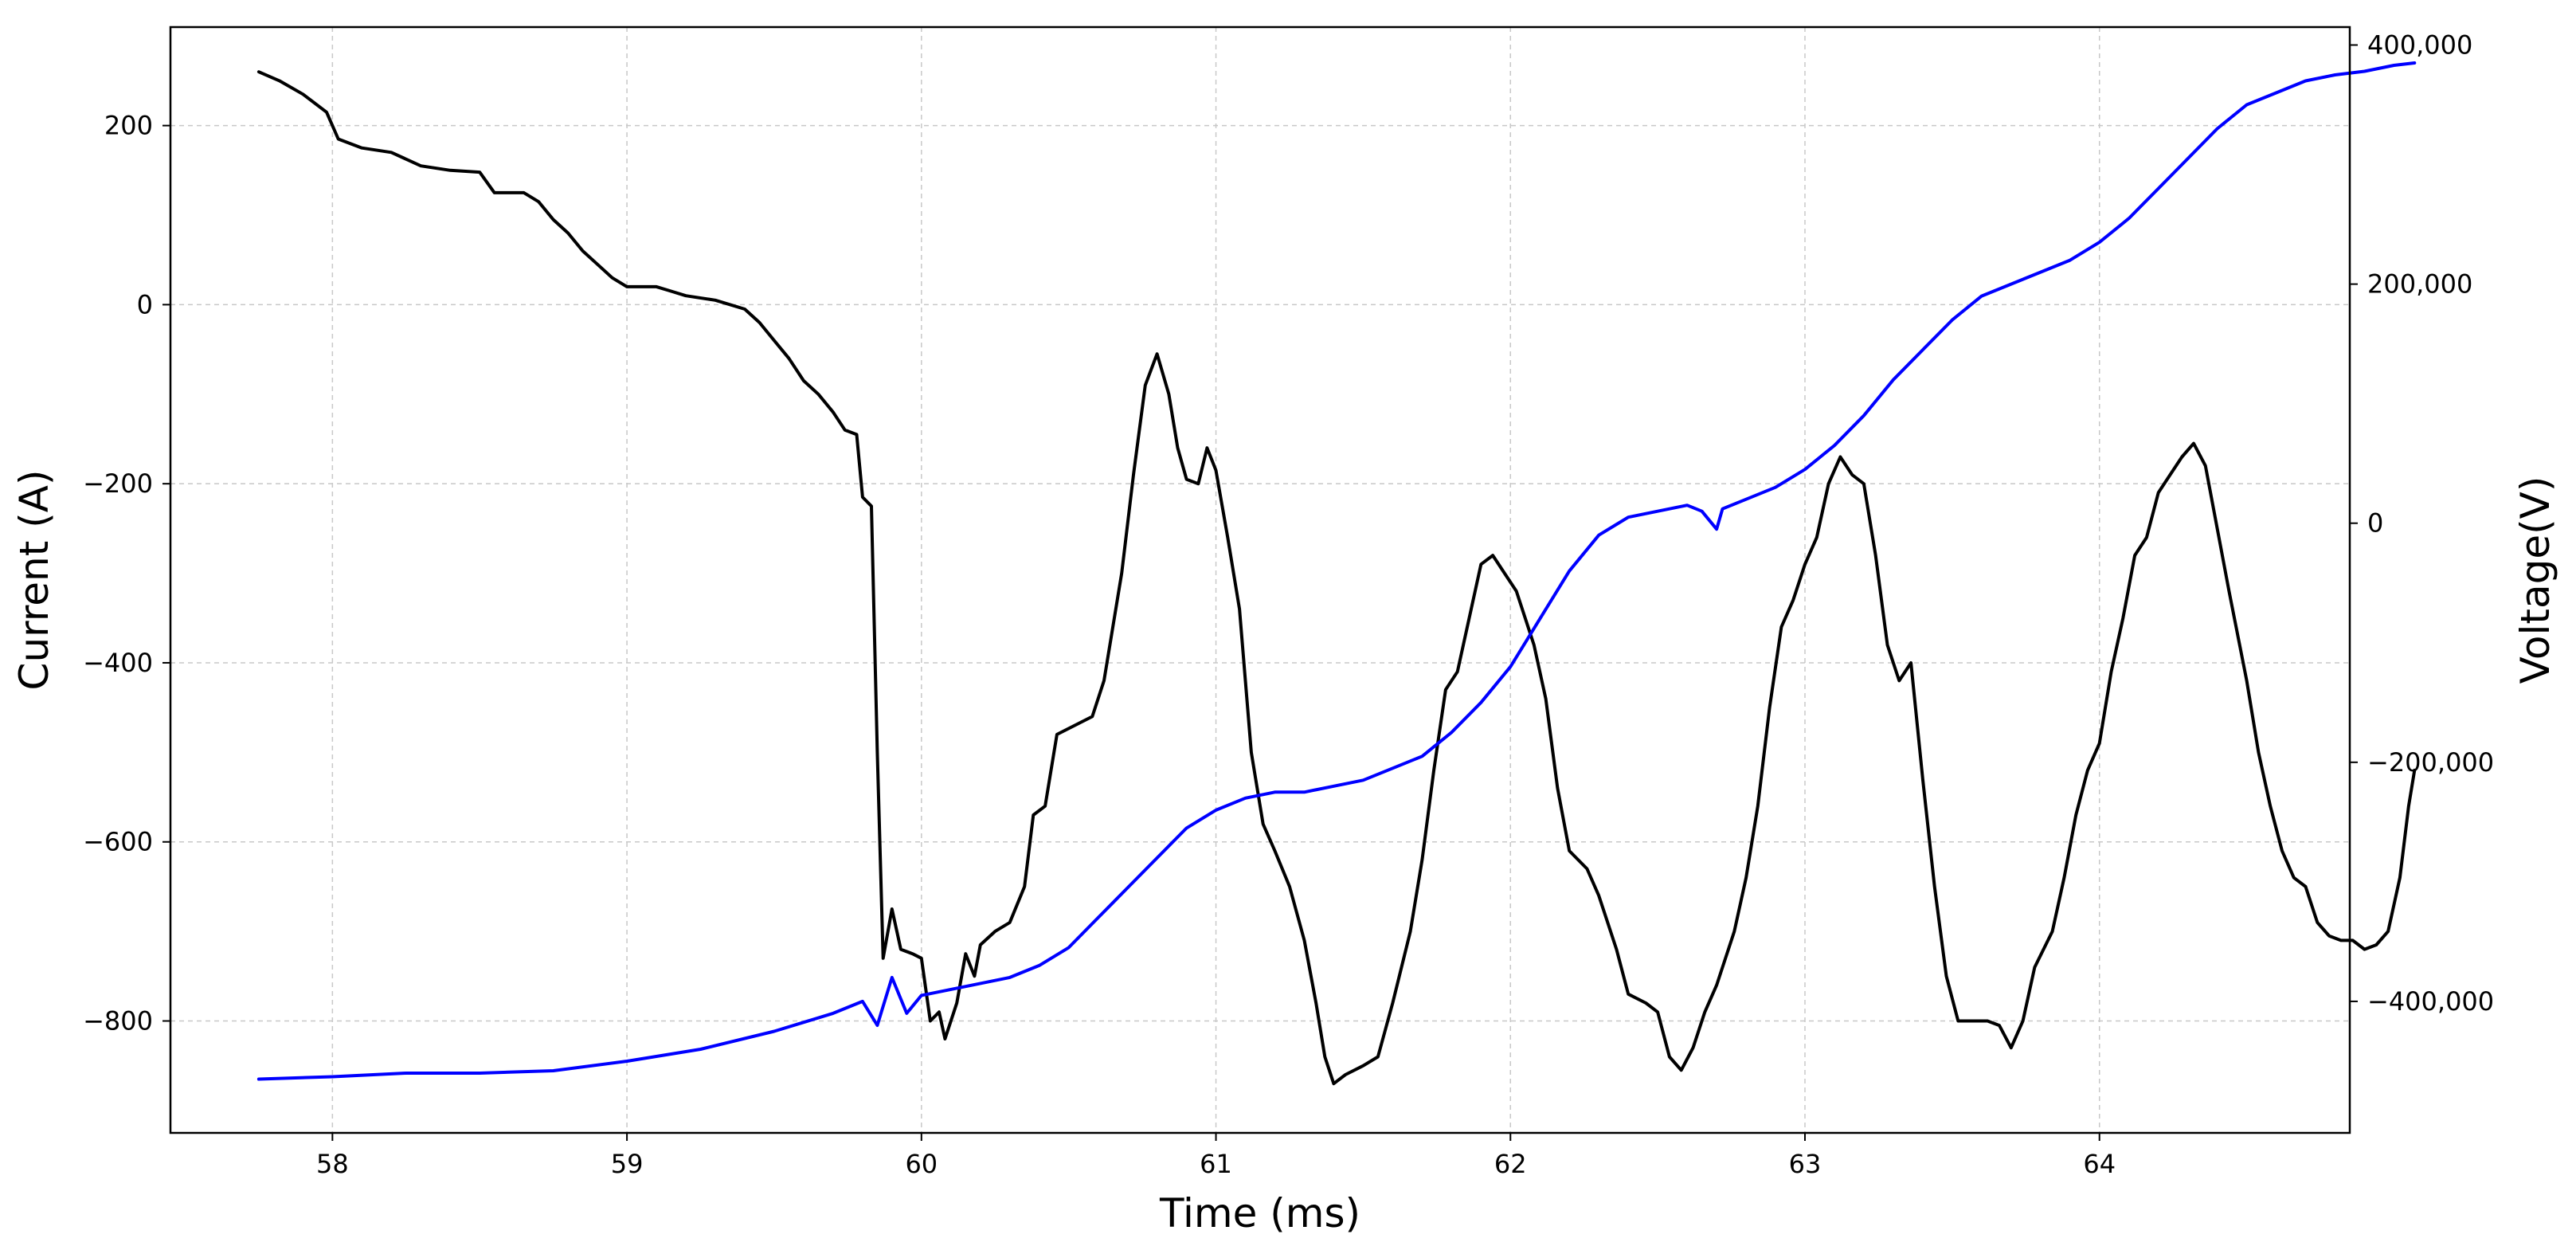  What do you see at coordinates (118, 1021) in the screenshot?
I see `y-tick-label: −800` at bounding box center [118, 1021].